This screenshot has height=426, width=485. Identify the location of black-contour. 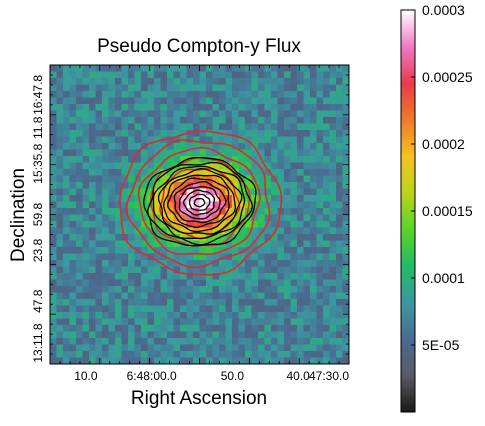
(199, 202).